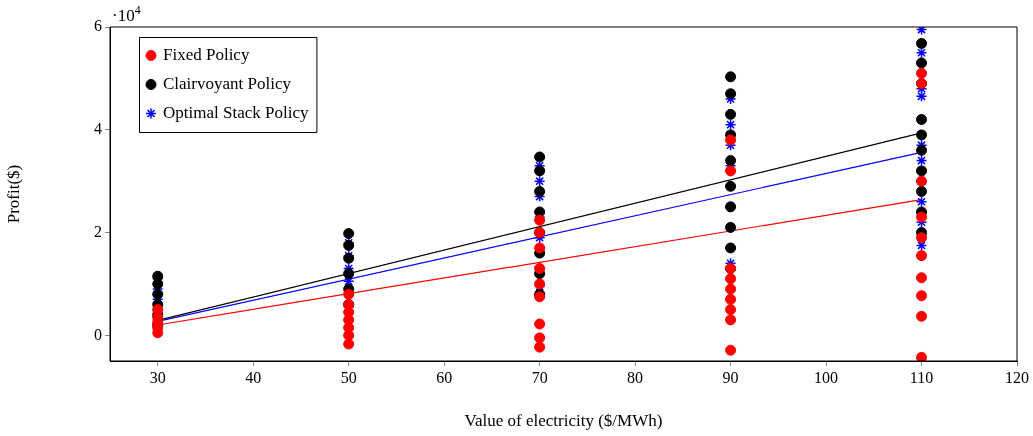 Image resolution: width=1033 pixels, height=436 pixels. I want to click on x-tick-label: 30, so click(157, 377).